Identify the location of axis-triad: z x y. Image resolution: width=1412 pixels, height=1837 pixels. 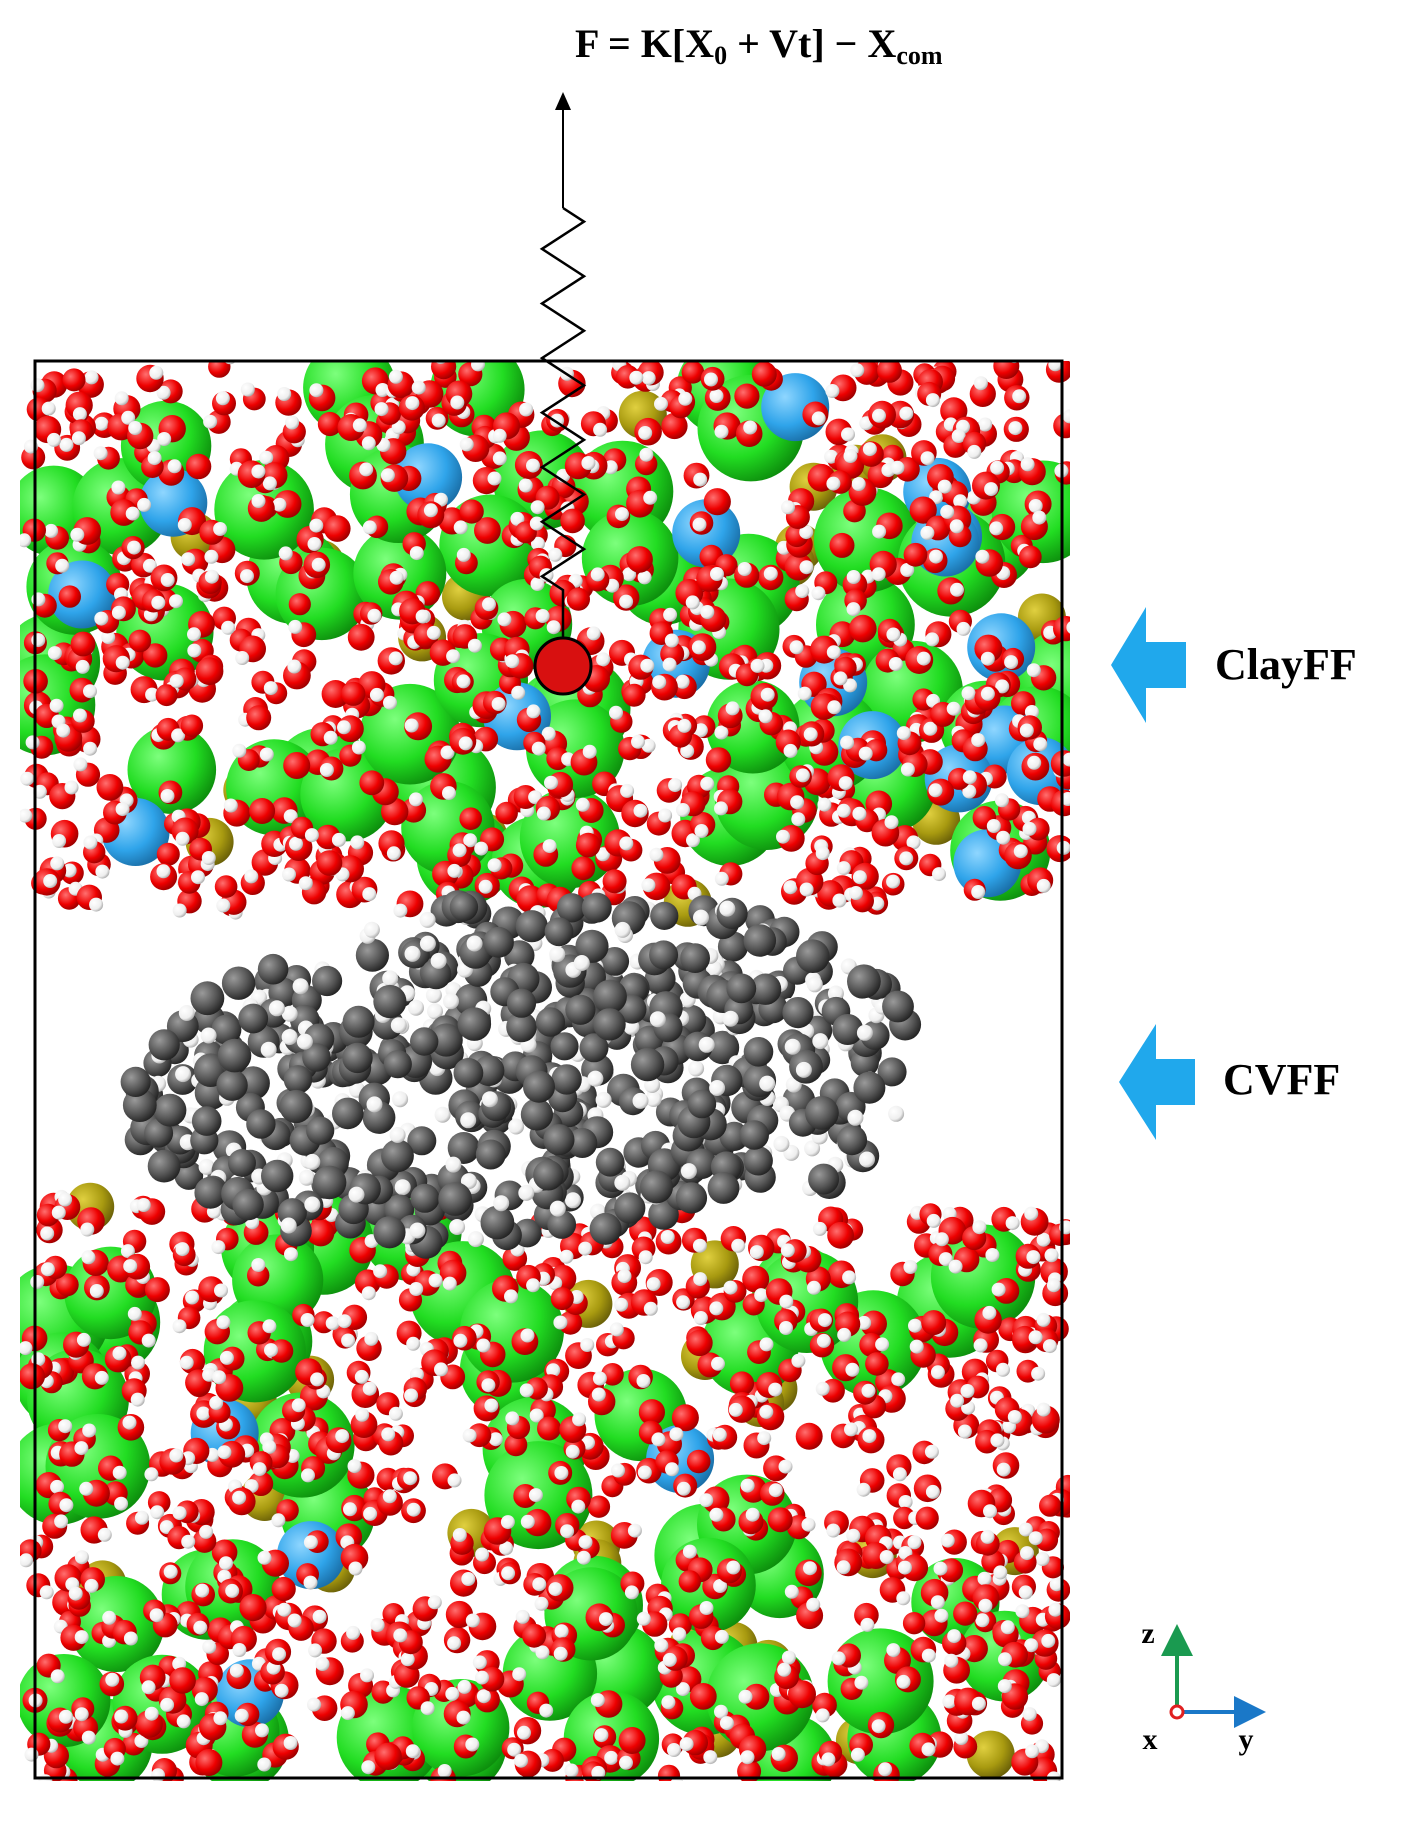
(1203, 1686).